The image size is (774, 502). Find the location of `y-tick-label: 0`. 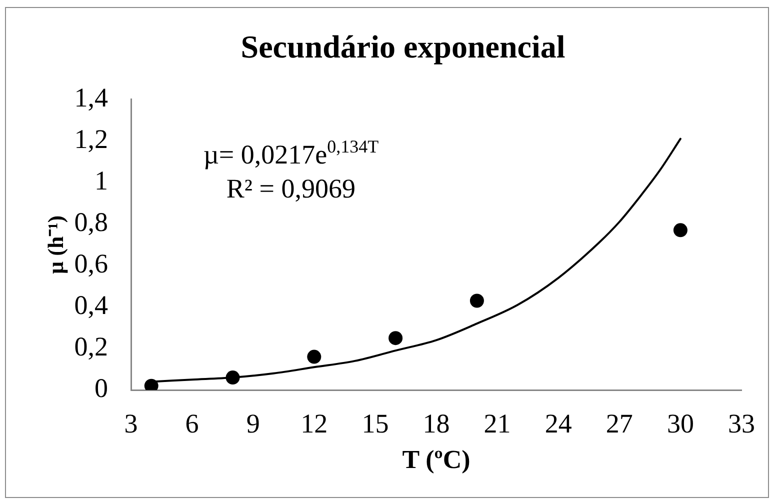

y-tick-label: 0 is located at coordinates (101, 388).